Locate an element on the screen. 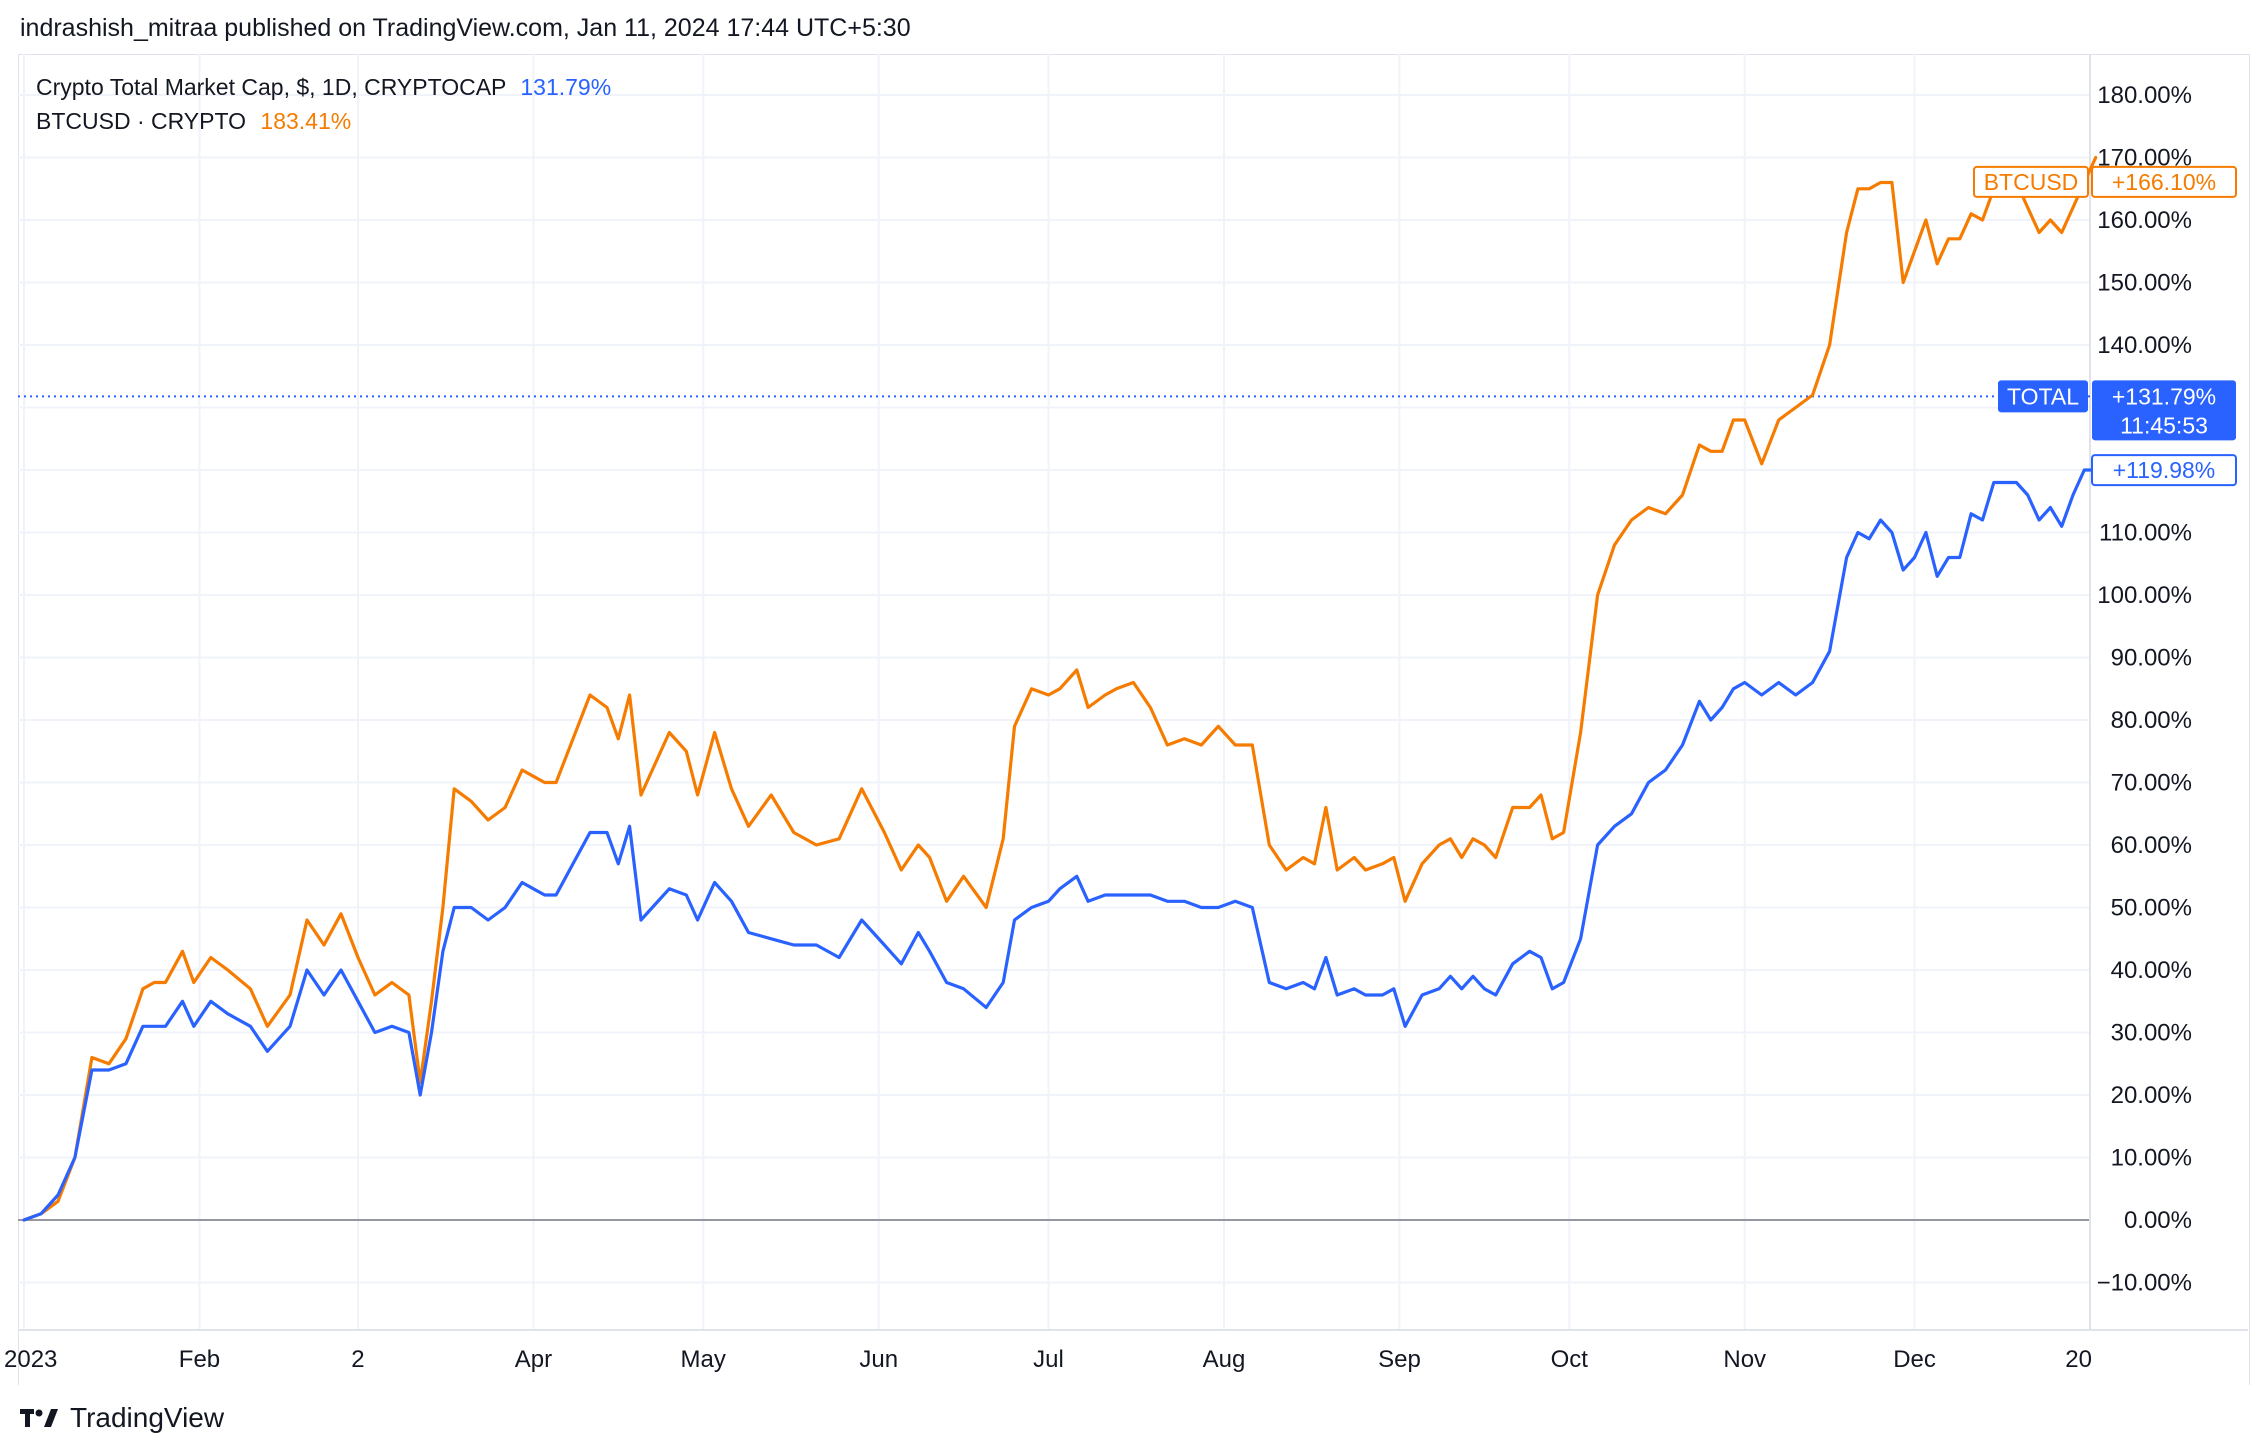 Image resolution: width=2266 pixels, height=1452 pixels. x-tick-label: Oct is located at coordinates (1570, 1359).